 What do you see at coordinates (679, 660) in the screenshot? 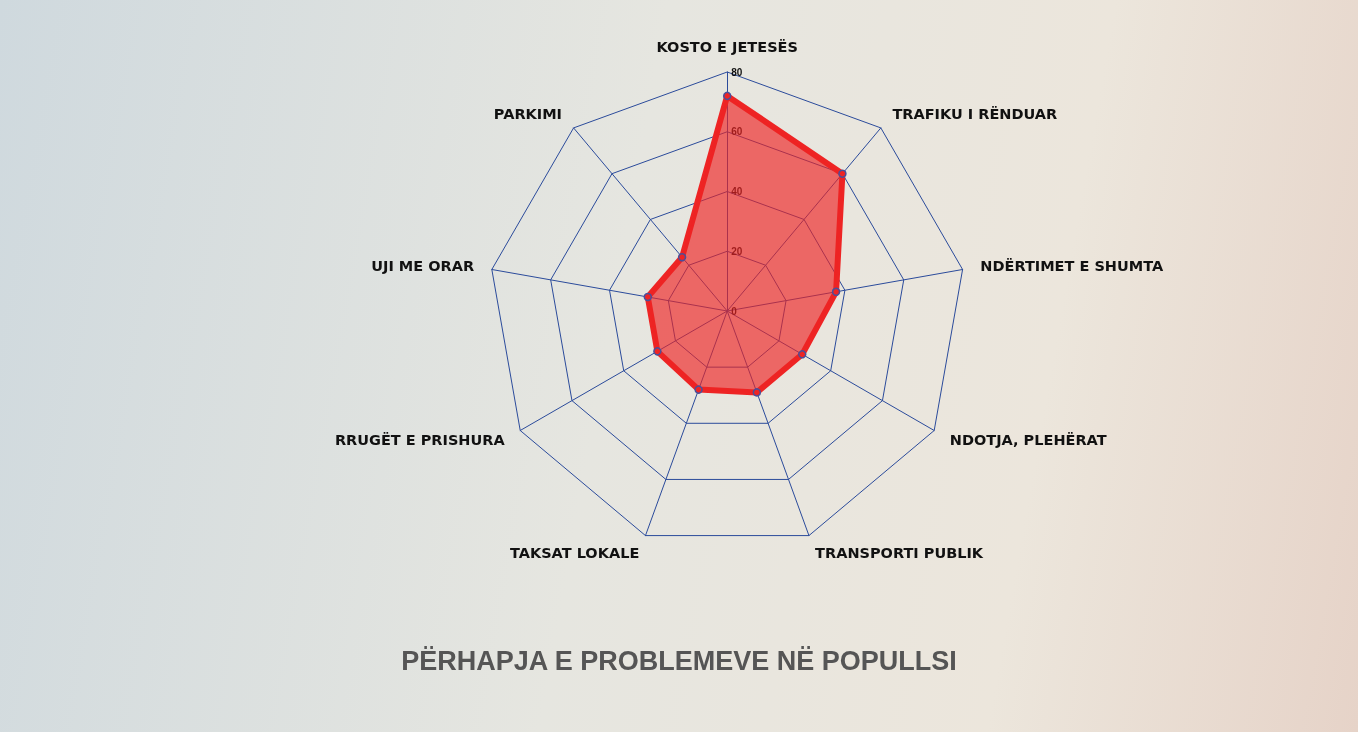
I see `text: PËRHAPJA E PROBLEMEVE NË POPULLSI` at bounding box center [679, 660].